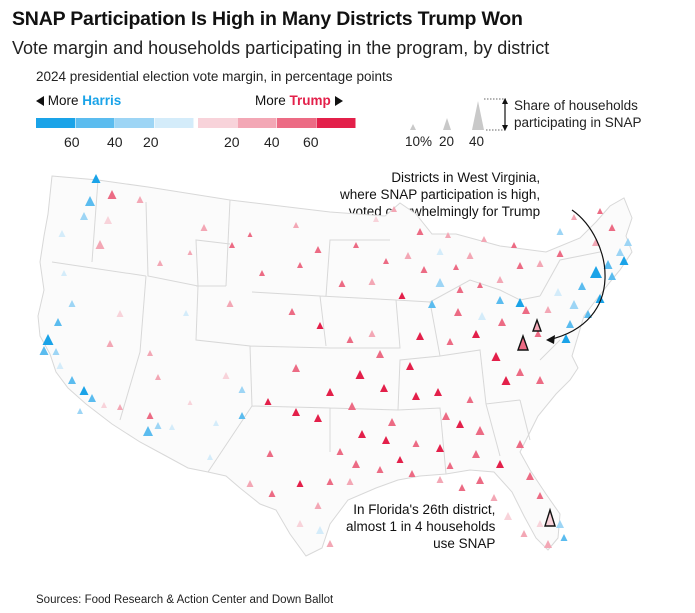 This screenshot has width=695, height=613. I want to click on fl26-district-triangle, so click(550, 517).